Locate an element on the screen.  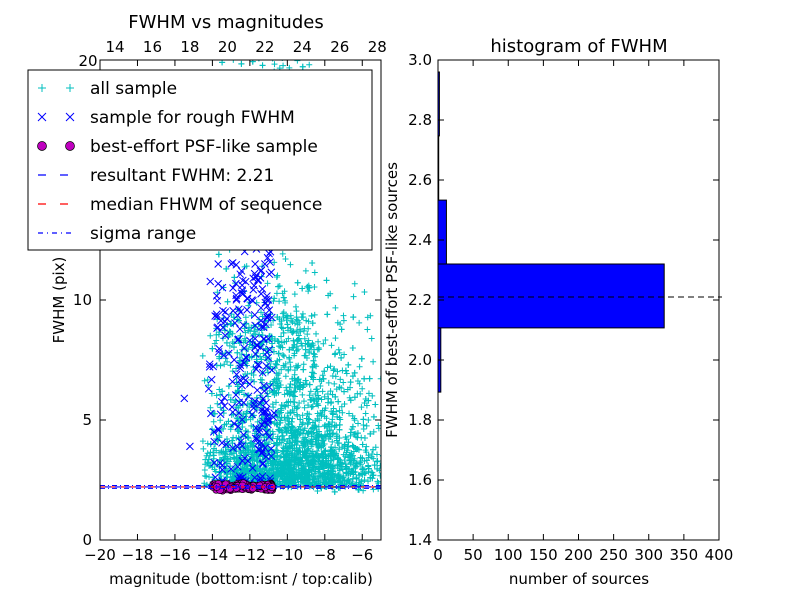
legend-item: resultant FWHM: 2.21 is located at coordinates (156, 176).